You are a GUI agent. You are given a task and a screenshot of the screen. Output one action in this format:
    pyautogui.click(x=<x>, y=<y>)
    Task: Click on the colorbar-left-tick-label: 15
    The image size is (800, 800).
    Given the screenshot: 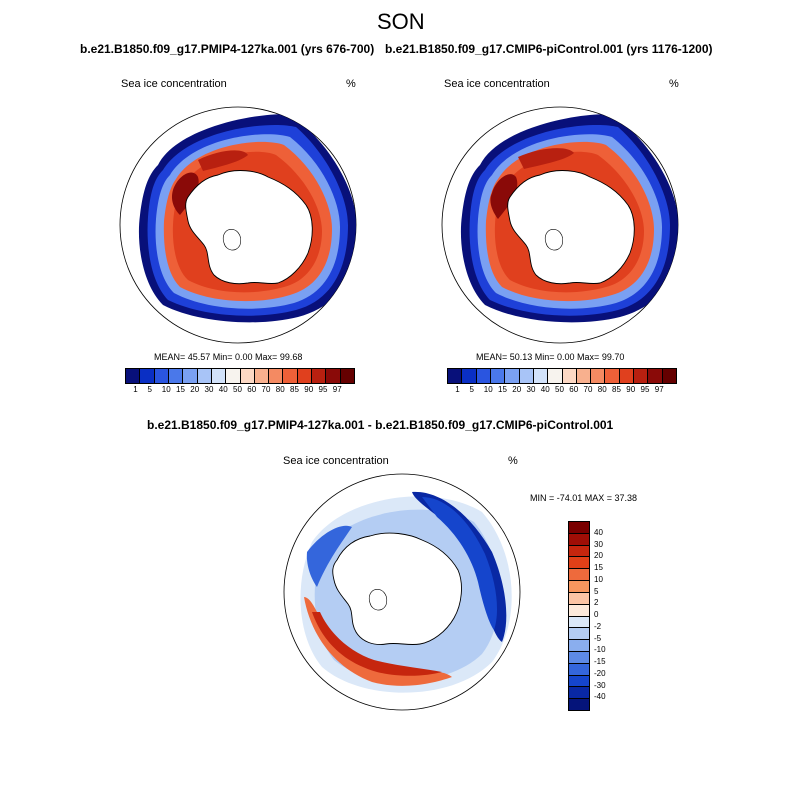 What is the action you would take?
    pyautogui.click(x=180, y=389)
    